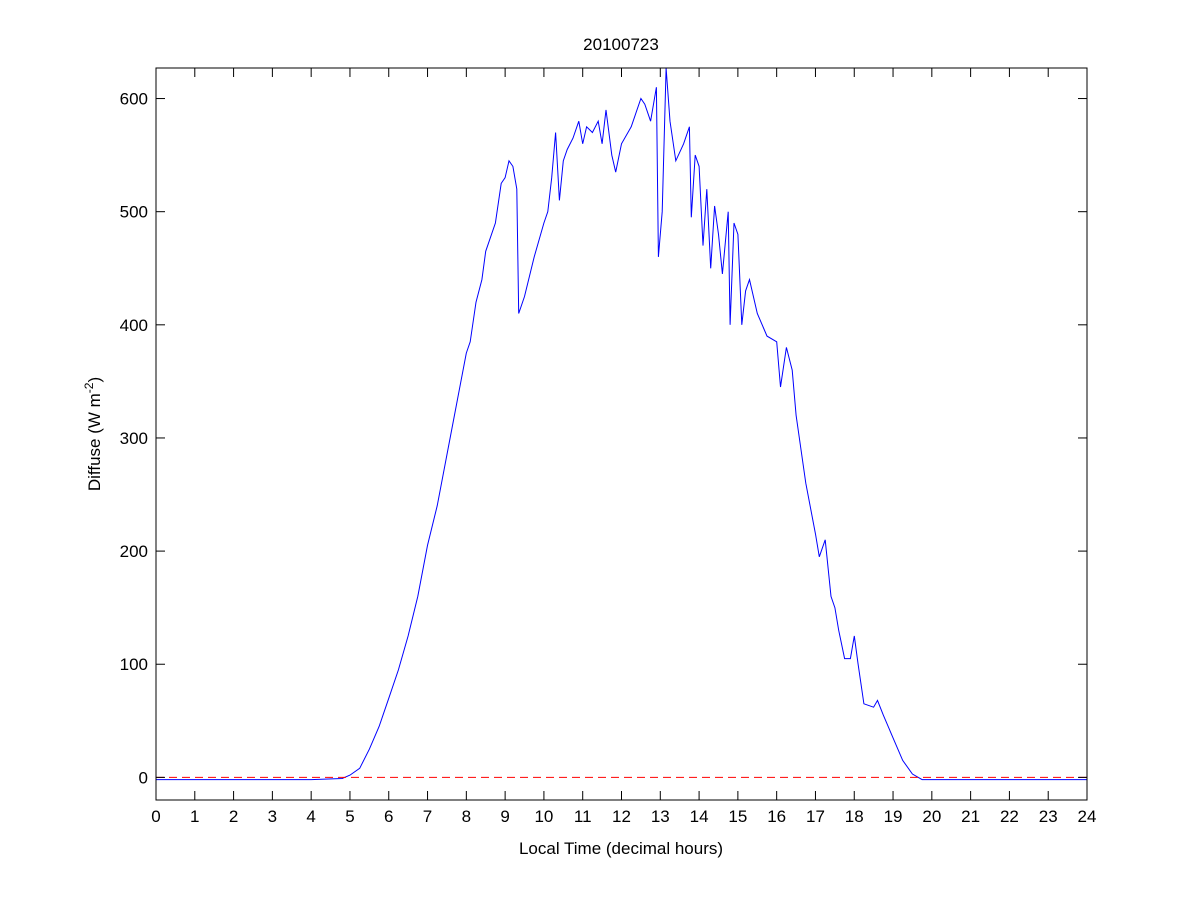 The image size is (1201, 905). Describe the element at coordinates (233, 816) in the screenshot. I see `x-tick-label: 2` at that location.